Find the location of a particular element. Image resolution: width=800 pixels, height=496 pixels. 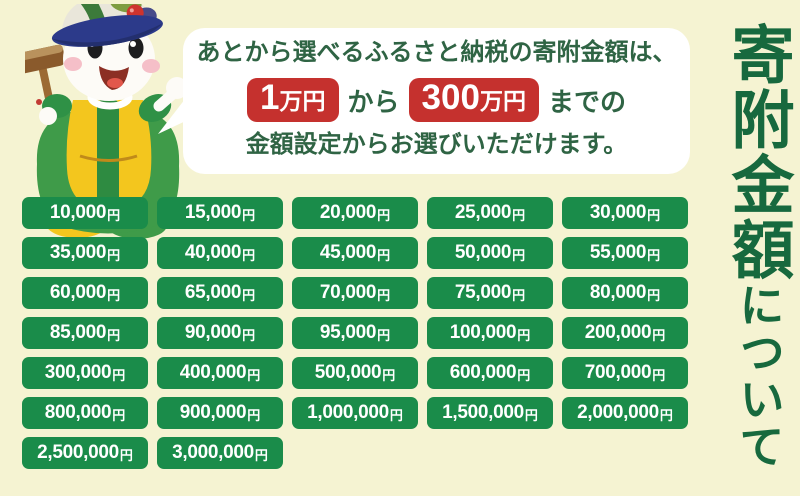

amount-button: 50,000 円 is located at coordinates (490, 253).